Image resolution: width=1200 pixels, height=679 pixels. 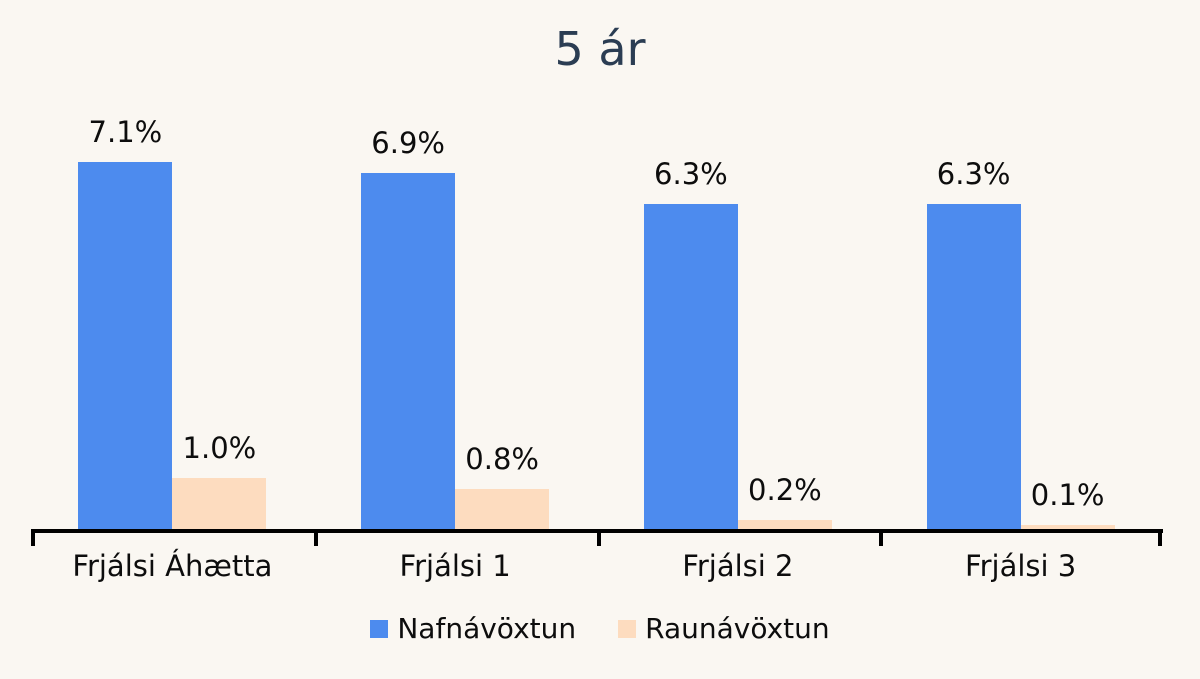 What do you see at coordinates (487, 628) in the screenshot?
I see `legend-label-nafnavoxtun: Nafnávöxtun` at bounding box center [487, 628].